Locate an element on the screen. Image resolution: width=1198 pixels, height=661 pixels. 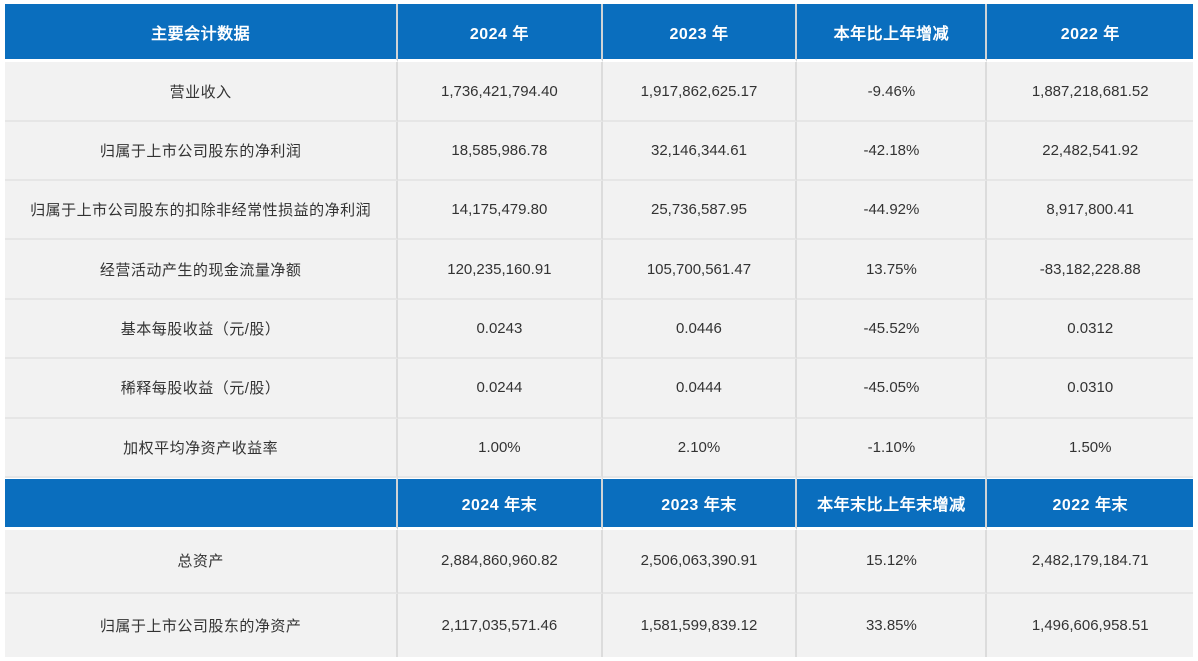
value-end-2024: 2,117,035,571.46 is located at coordinates (500, 625).